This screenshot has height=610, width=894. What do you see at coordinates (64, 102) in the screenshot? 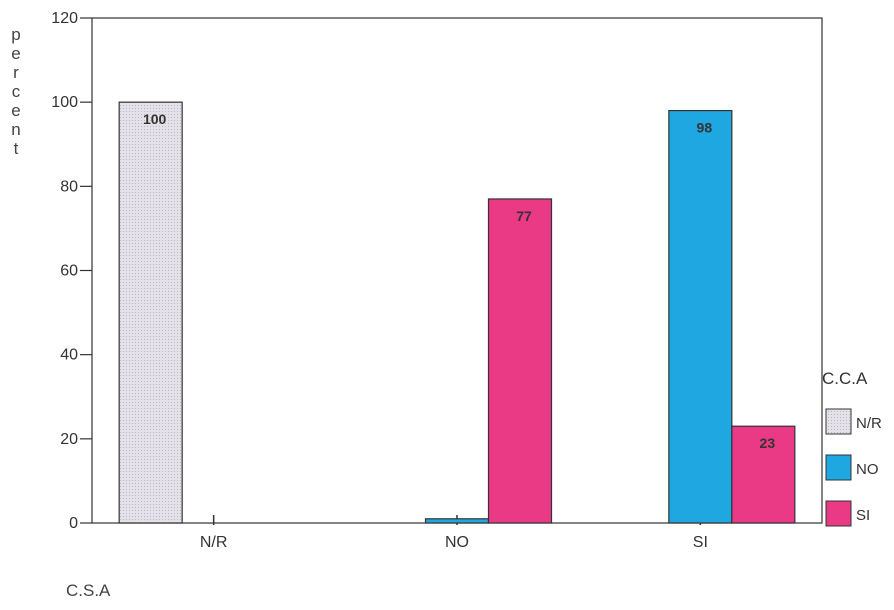
I see `y-tick-label: 100` at bounding box center [64, 102].